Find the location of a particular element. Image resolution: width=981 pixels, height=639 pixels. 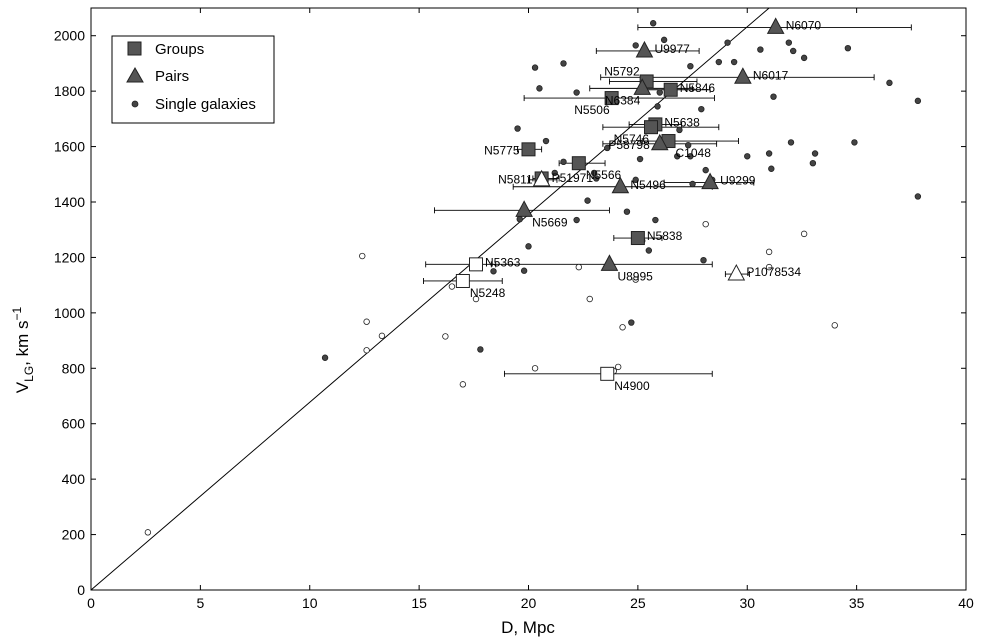

y-tick-label: 2000 is located at coordinates (69, 36).